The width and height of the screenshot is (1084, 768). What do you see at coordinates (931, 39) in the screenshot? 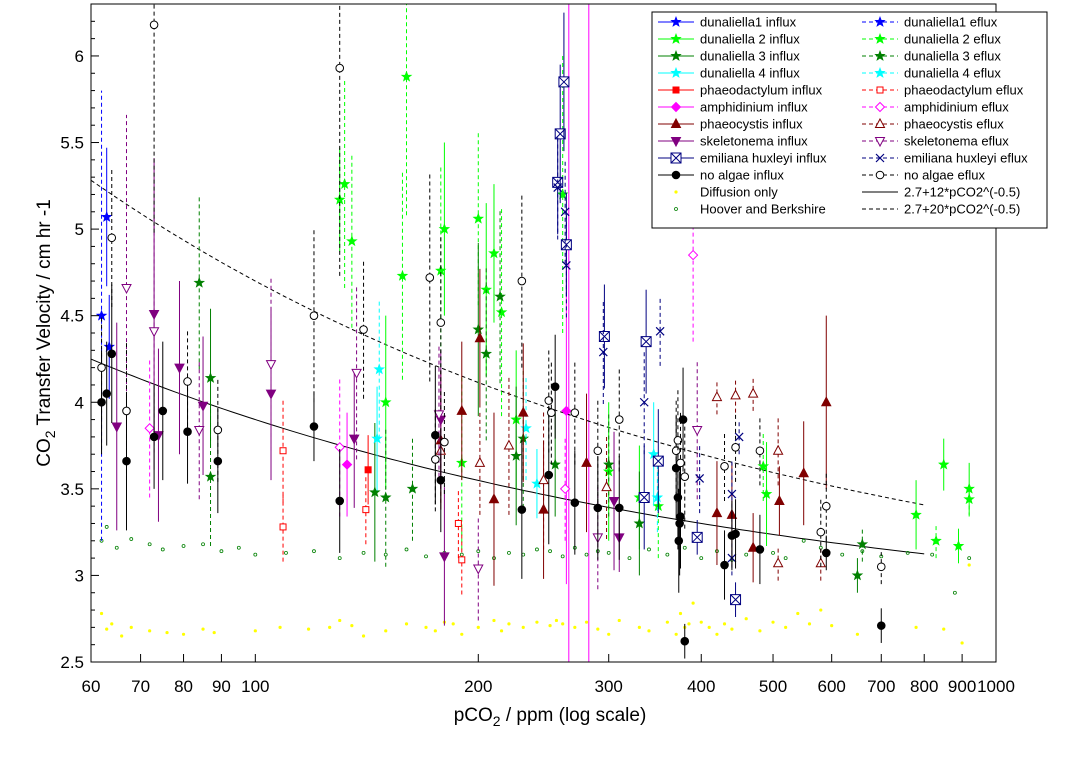
I see `legend-item-dunaliella-2-eflux: dunaliella 2 eflux` at bounding box center [931, 39].